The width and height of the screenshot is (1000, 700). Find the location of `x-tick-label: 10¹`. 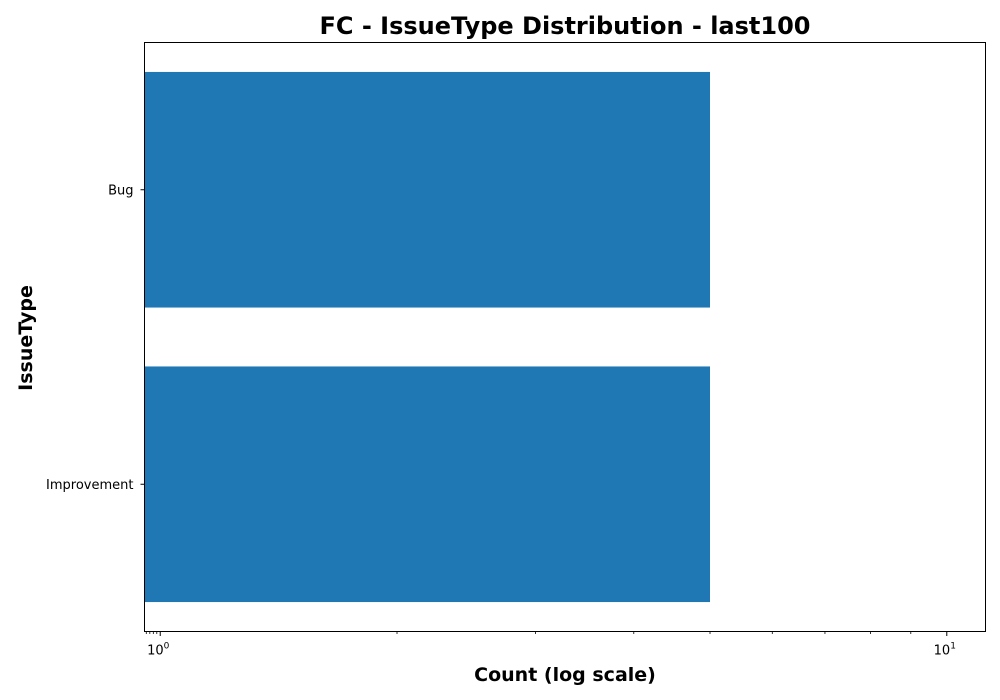

x-tick-label: 10¹ is located at coordinates (945, 650).